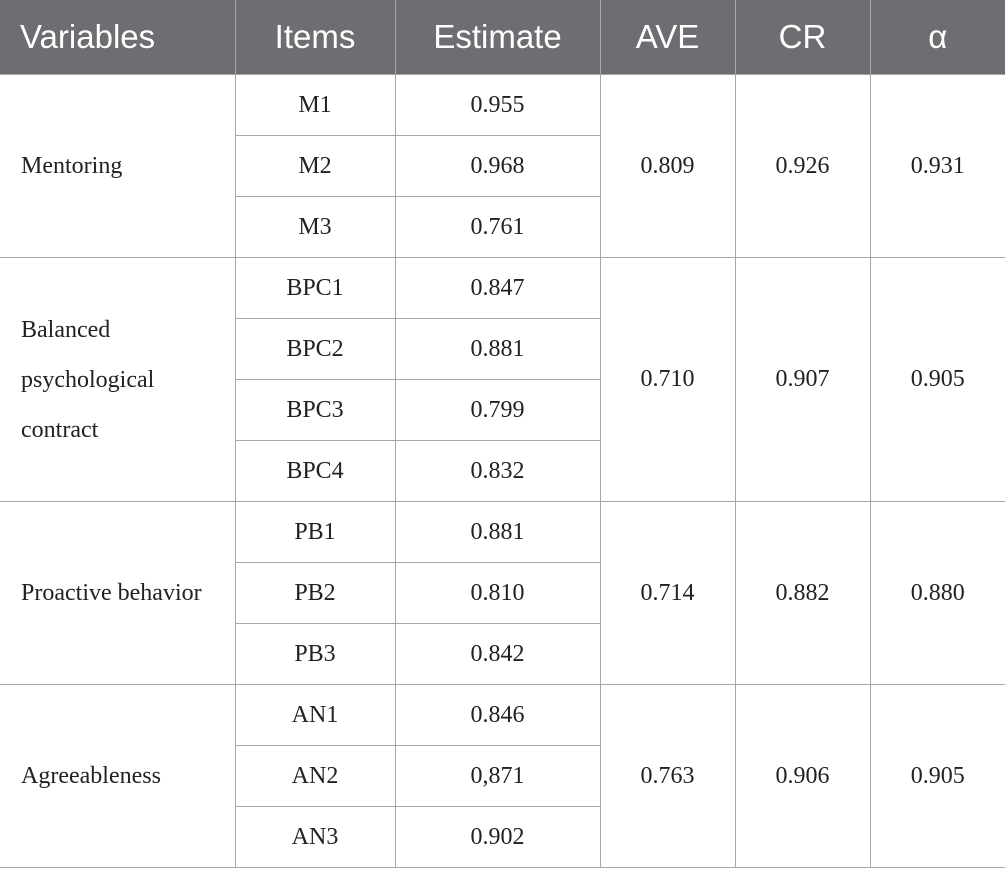  Describe the element at coordinates (937, 166) in the screenshot. I see `alpha-value: 0.931` at that location.